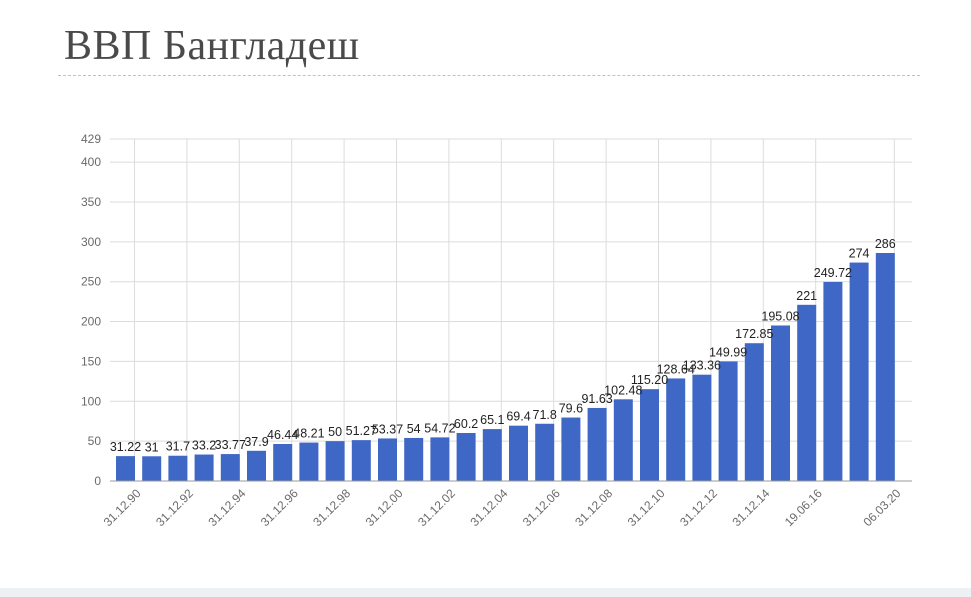  What do you see at coordinates (91, 282) in the screenshot?
I see `y-tick-label: 250` at bounding box center [91, 282].